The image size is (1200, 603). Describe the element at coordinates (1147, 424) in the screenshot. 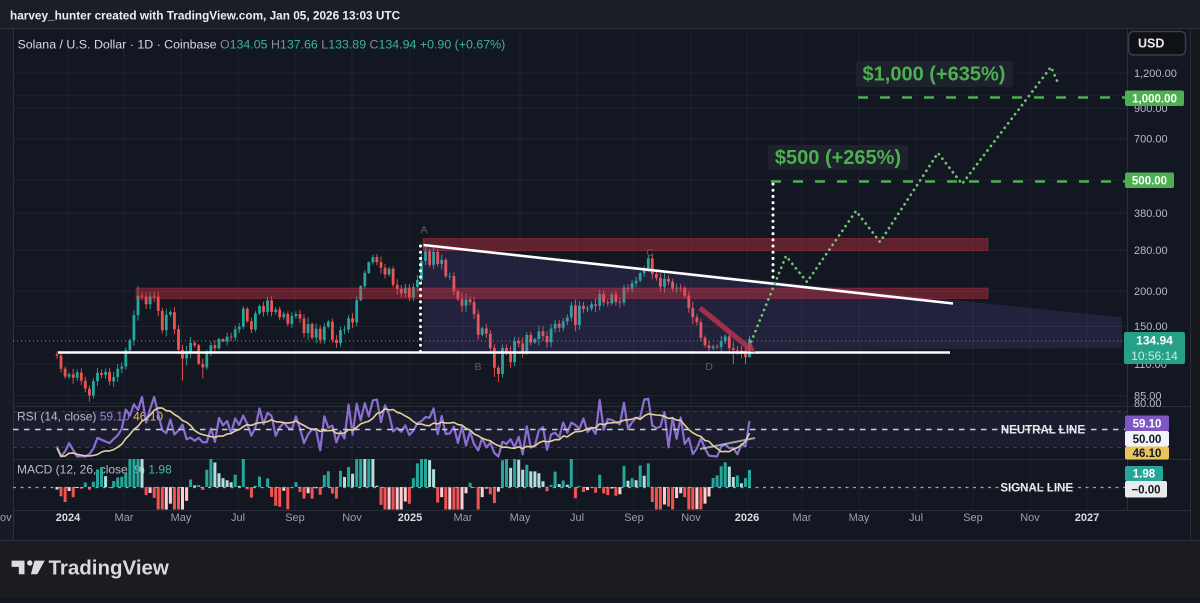

I see `svg-text: 59.10` at that location.